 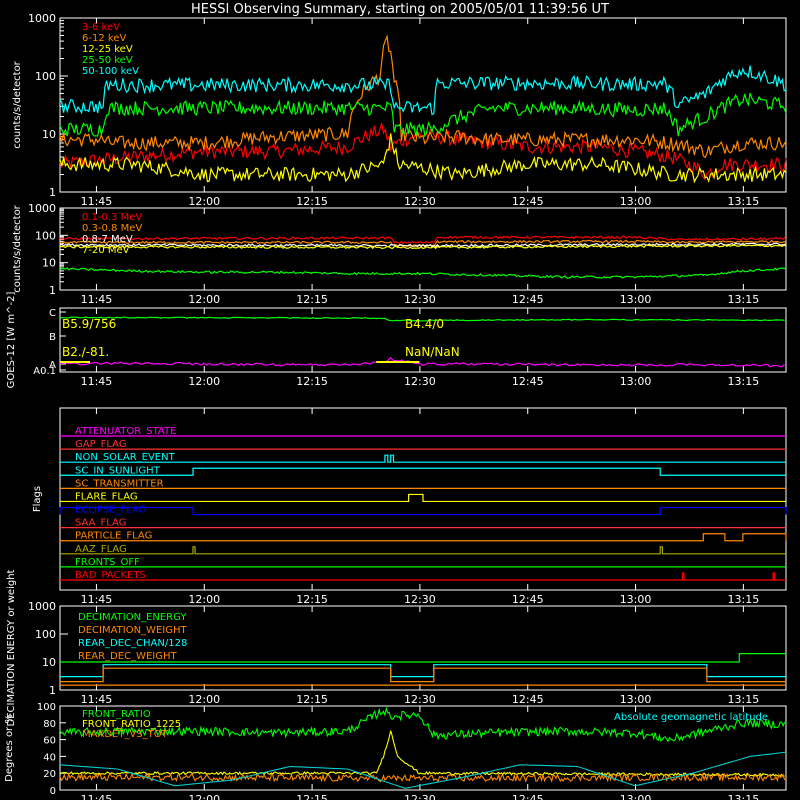 What do you see at coordinates (423, 471) in the screenshot?
I see `flag-line-sc-in-sunlight` at bounding box center [423, 471].